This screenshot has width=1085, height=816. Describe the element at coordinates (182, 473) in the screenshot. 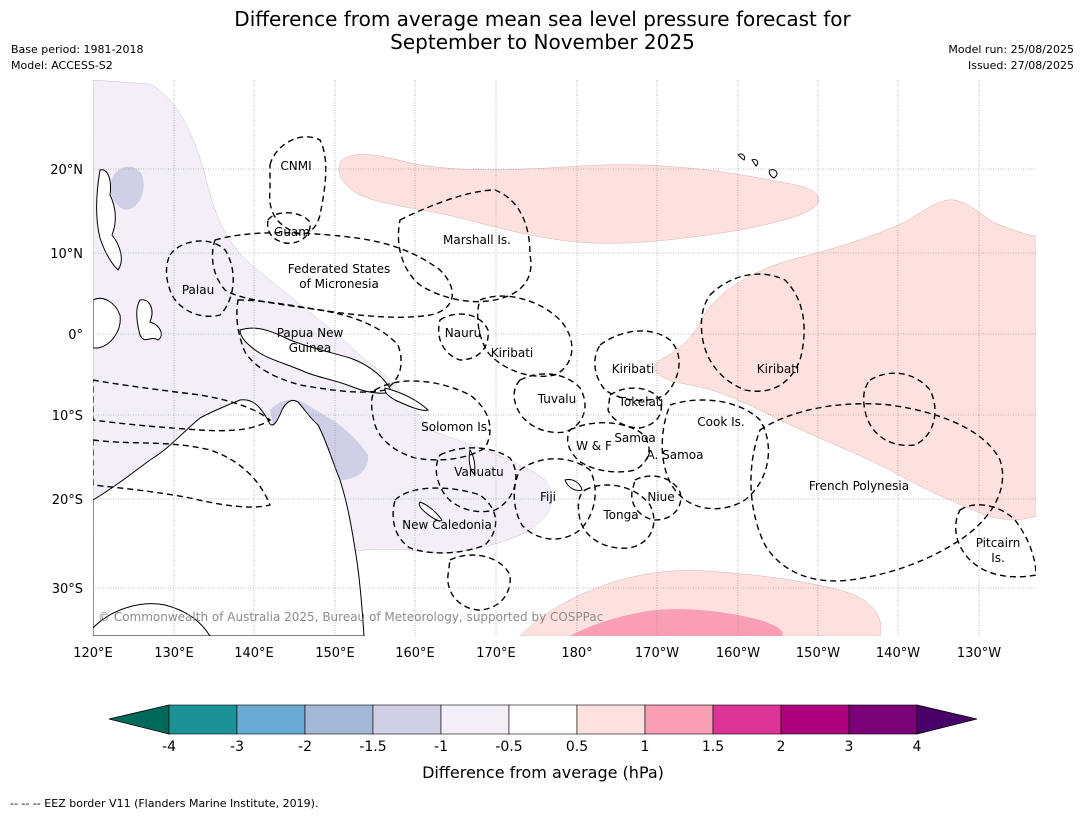

I see `eez-australia-northeast` at that location.